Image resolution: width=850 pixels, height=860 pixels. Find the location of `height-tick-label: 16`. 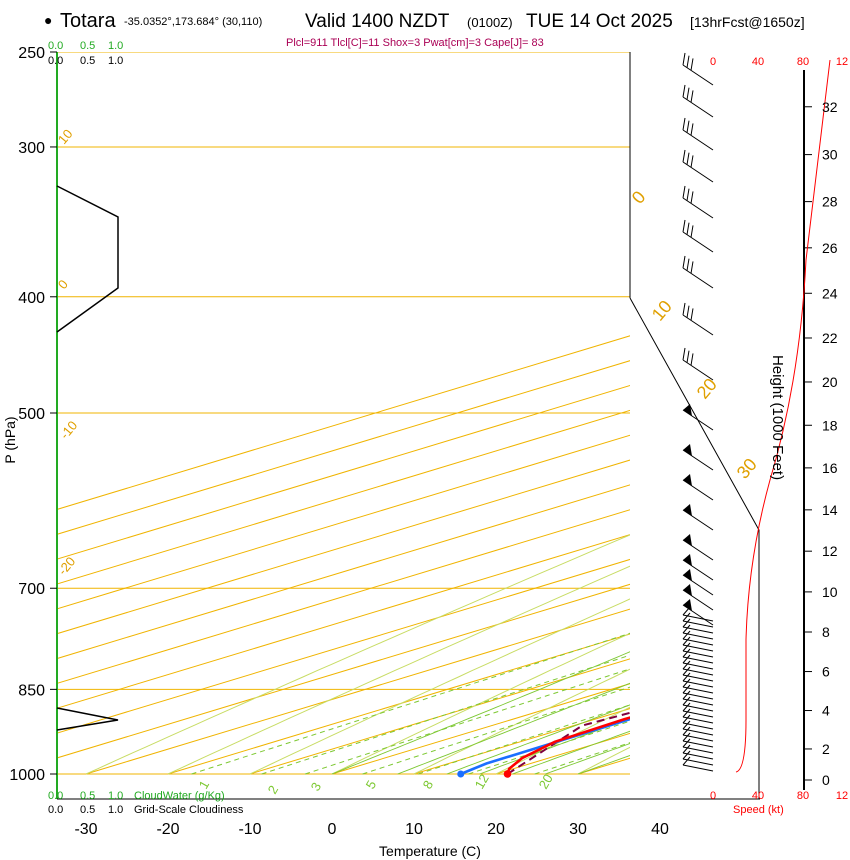

height-tick-label: 16 is located at coordinates (830, 468).